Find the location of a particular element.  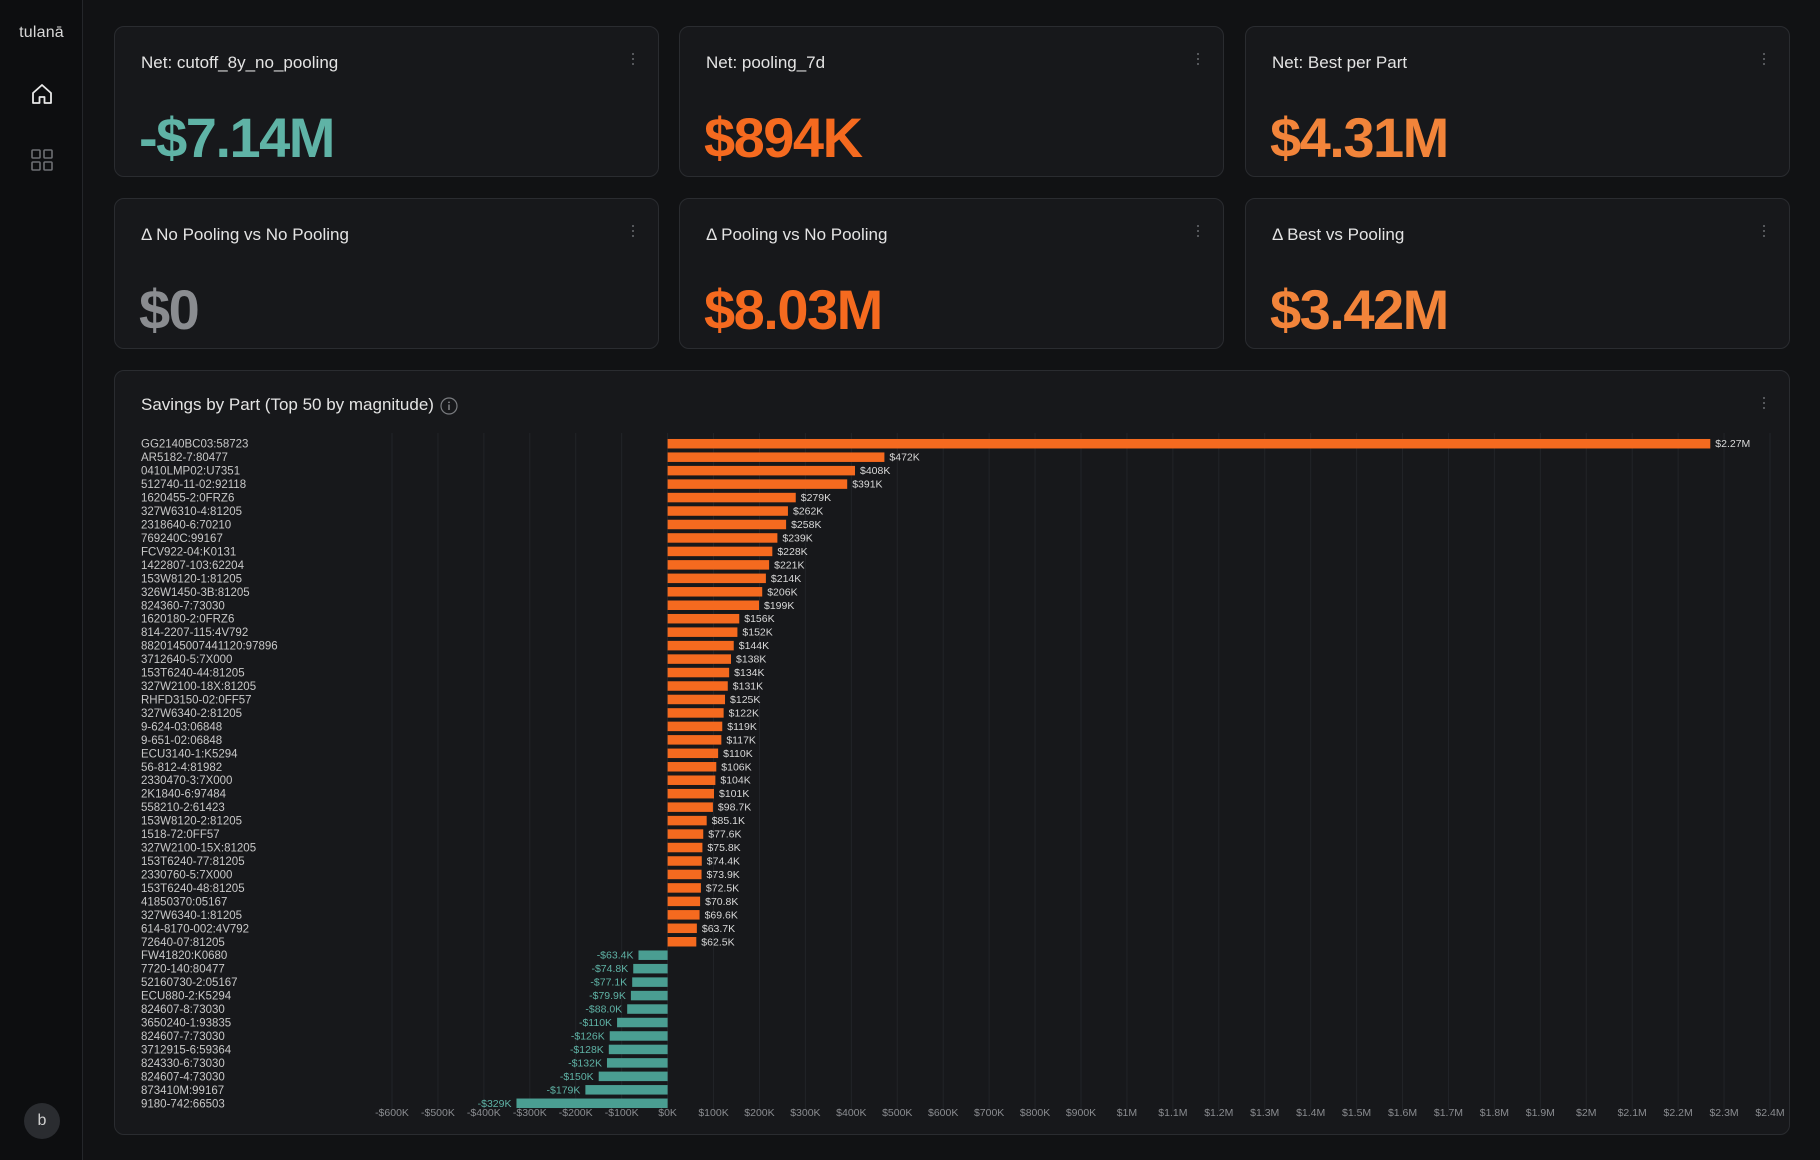

x-tick-label: $2.4M is located at coordinates (1769, 1113).